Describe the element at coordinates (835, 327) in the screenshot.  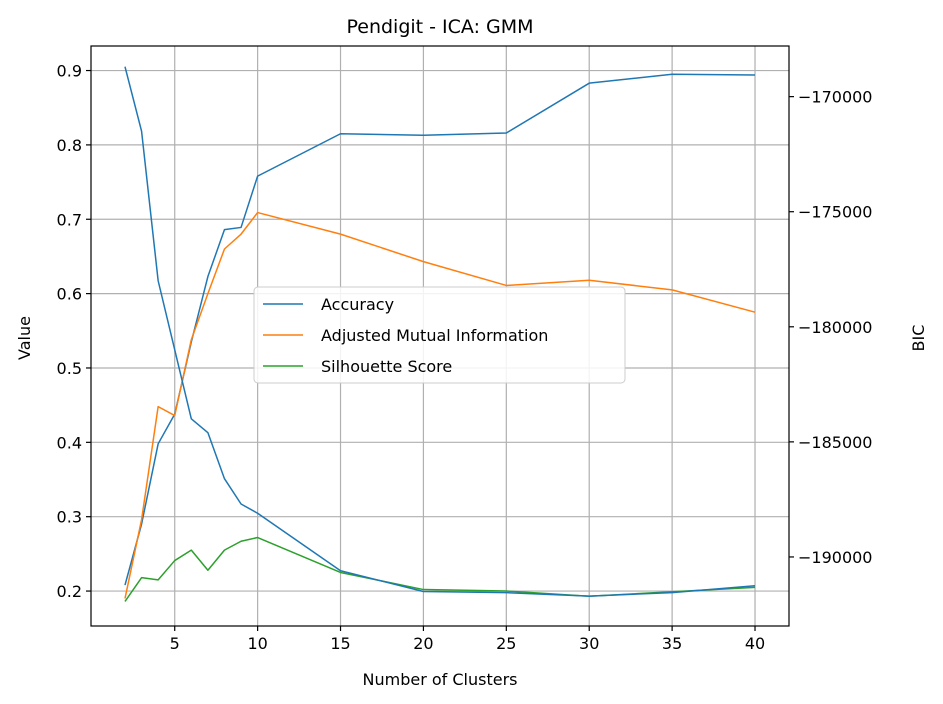
I see `y2-tick-label: −180000` at that location.